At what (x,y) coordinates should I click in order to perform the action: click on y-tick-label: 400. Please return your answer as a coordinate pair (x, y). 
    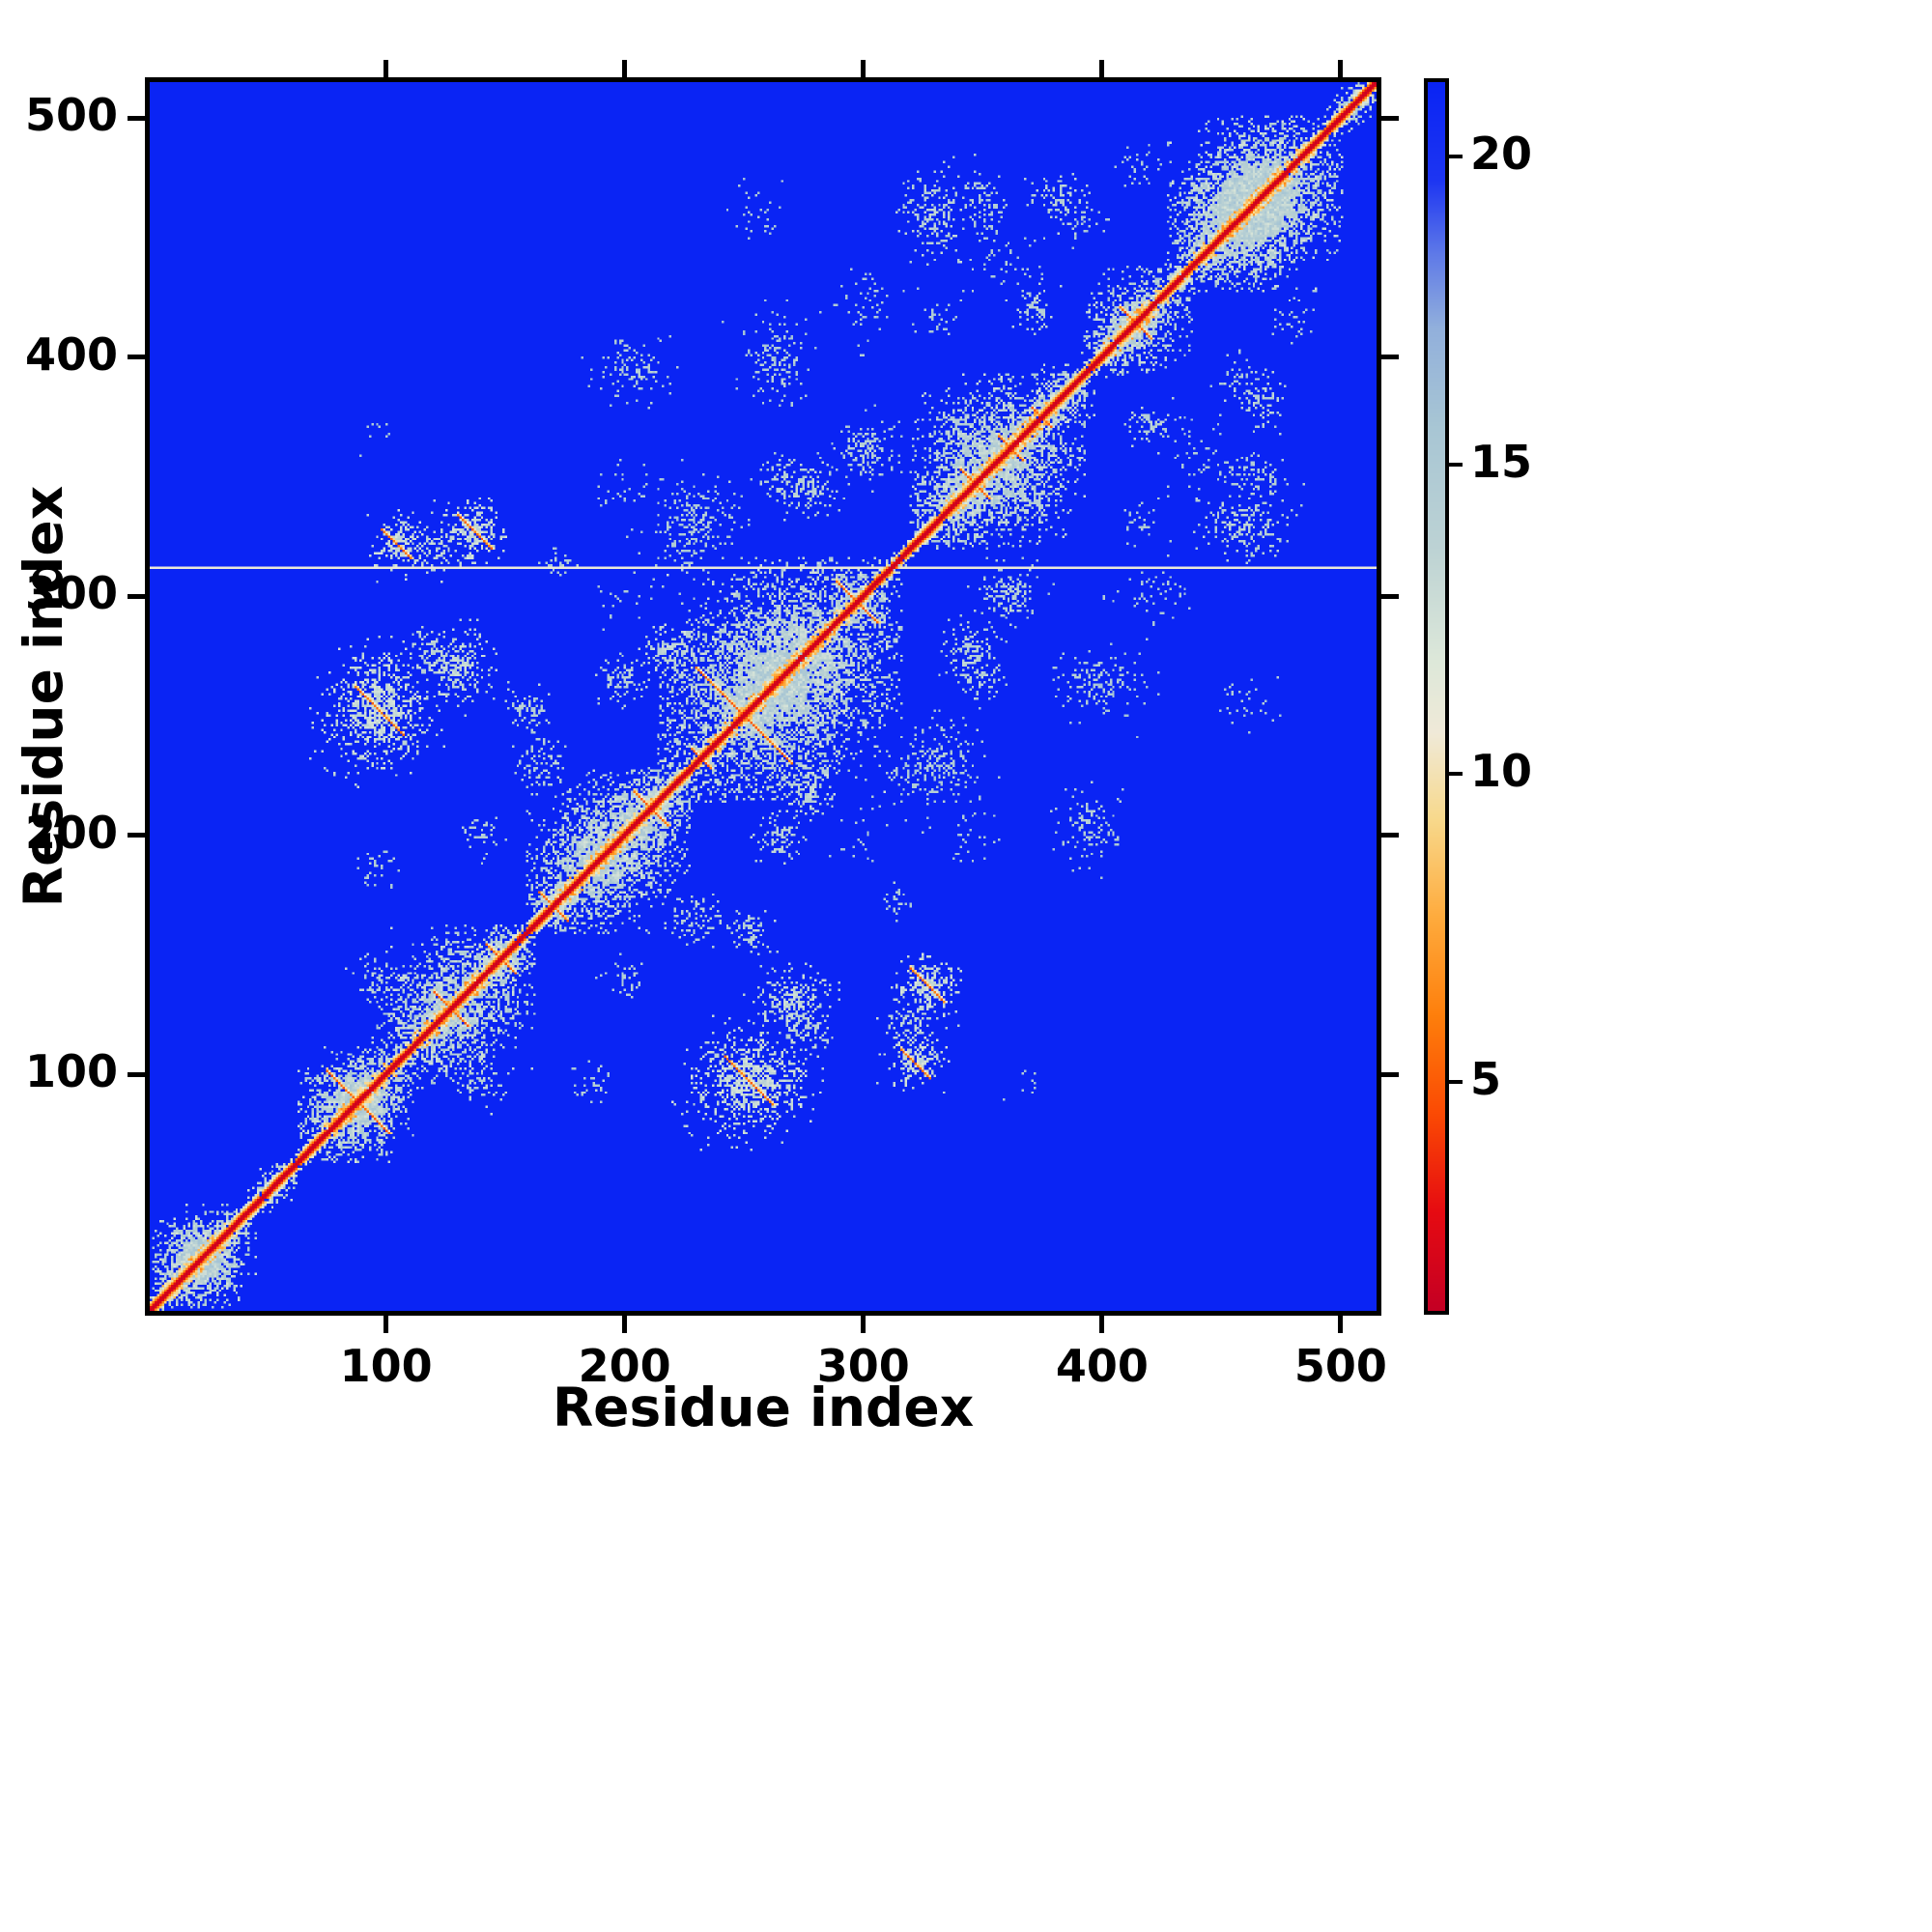
    Looking at the image, I should click on (71, 354).